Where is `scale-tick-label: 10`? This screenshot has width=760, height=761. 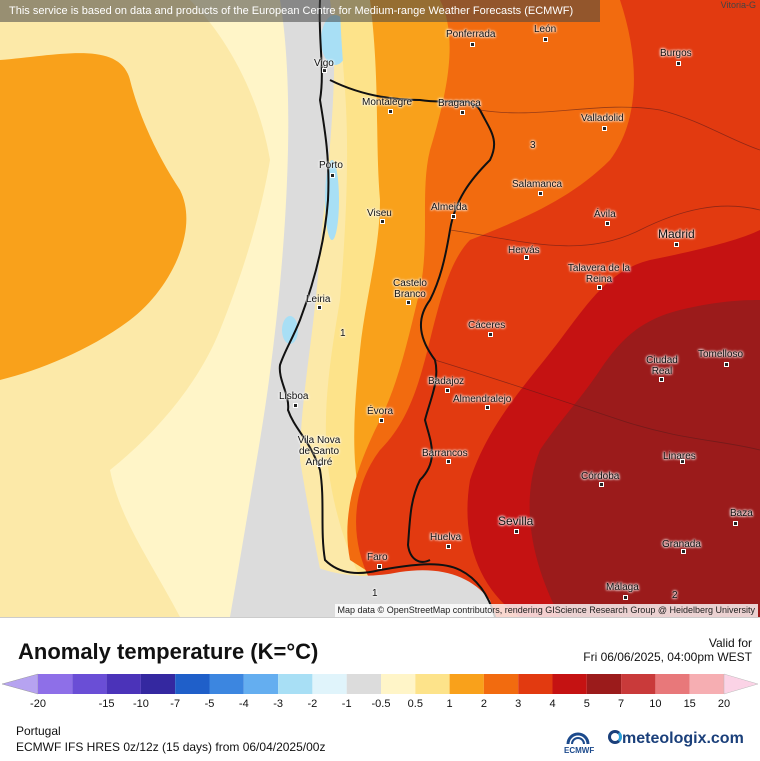
scale-tick-label: 10 is located at coordinates (655, 704).